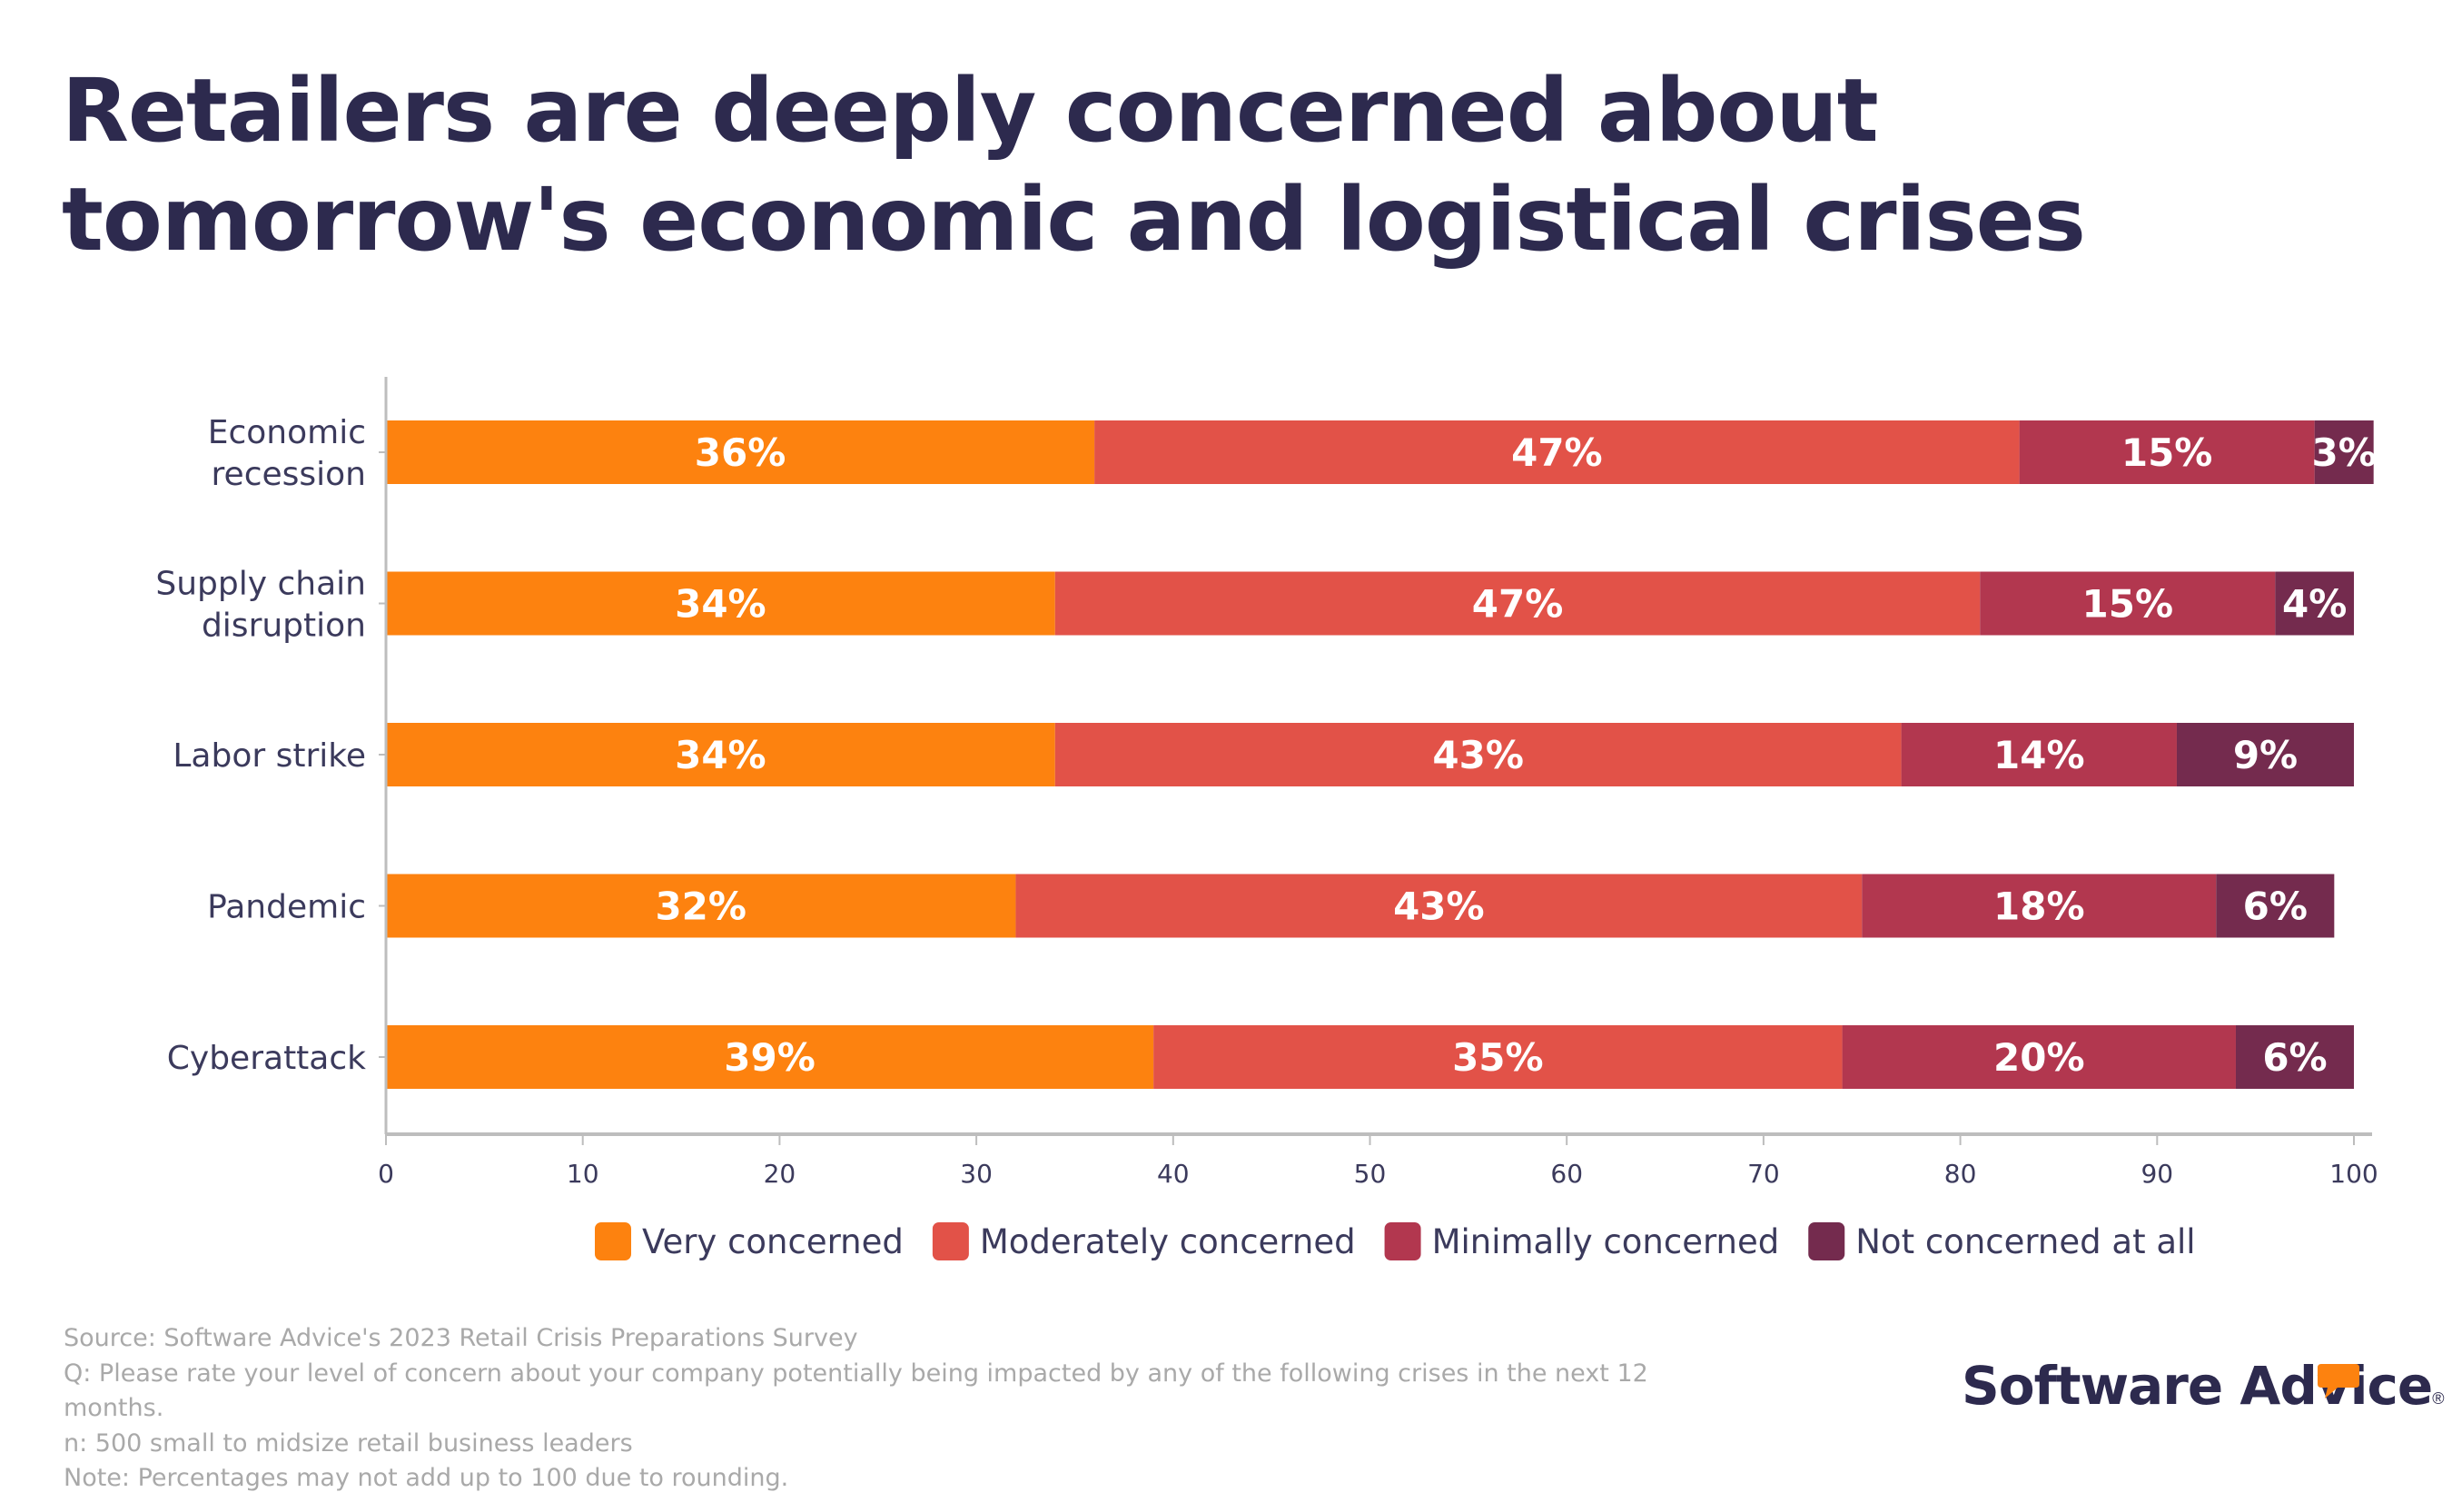  I want to click on bar-value-label: 3%, so click(2344, 453).